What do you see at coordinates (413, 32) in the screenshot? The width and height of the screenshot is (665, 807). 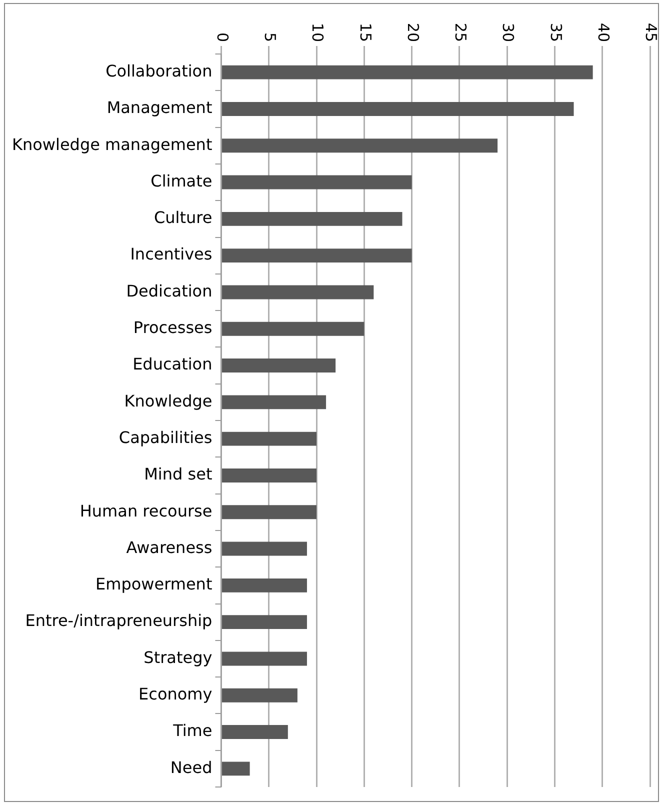 I see `x-tick-label: 20` at bounding box center [413, 32].